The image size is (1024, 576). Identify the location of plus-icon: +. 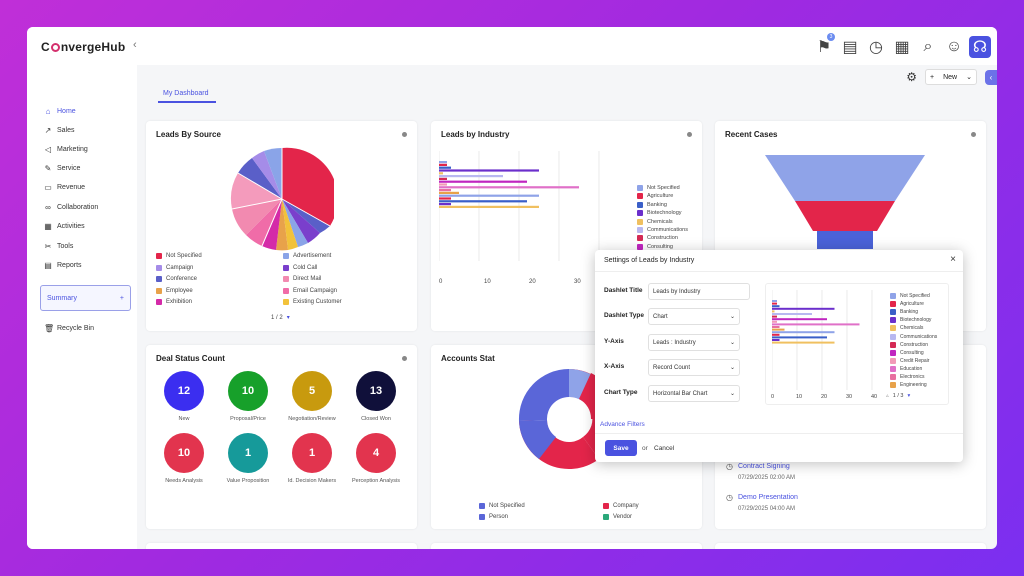
(121, 298).